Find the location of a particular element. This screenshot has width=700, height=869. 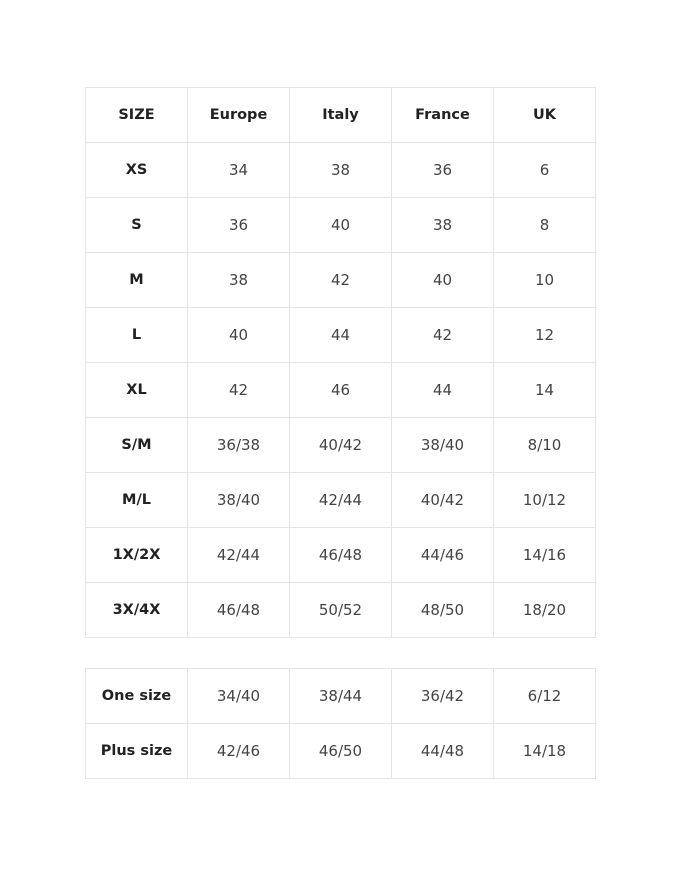

size-value-cell: 38/44 is located at coordinates (340, 696).